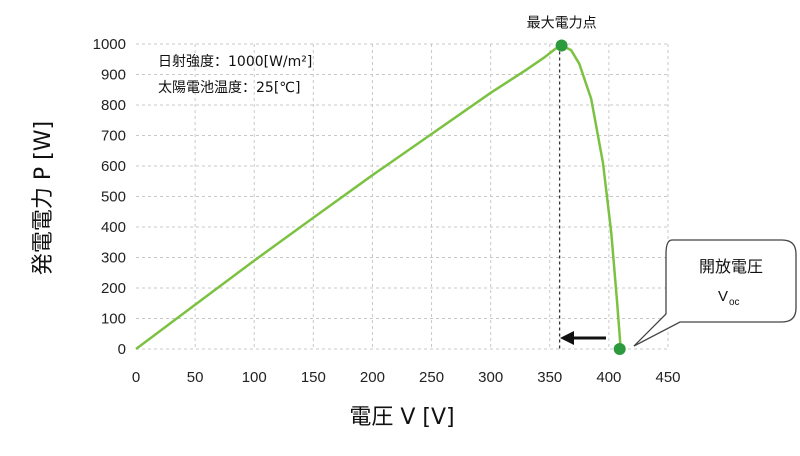  What do you see at coordinates (113, 227) in the screenshot?
I see `y-tick-label: 400` at bounding box center [113, 227].